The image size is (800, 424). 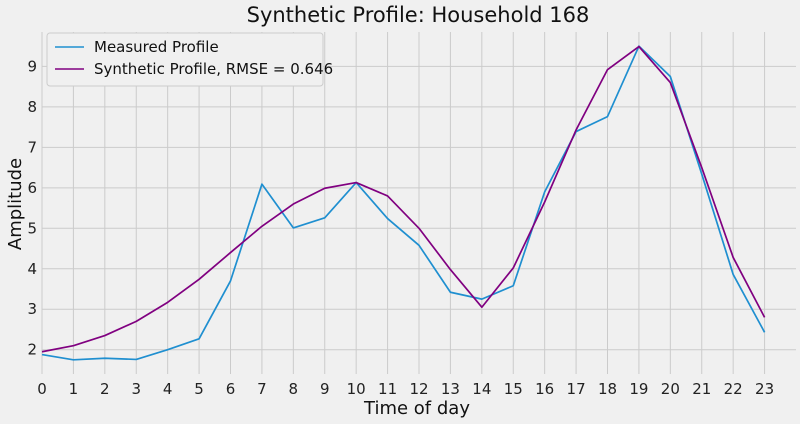 I want to click on y-tick-label: 5, so click(x=32, y=228).